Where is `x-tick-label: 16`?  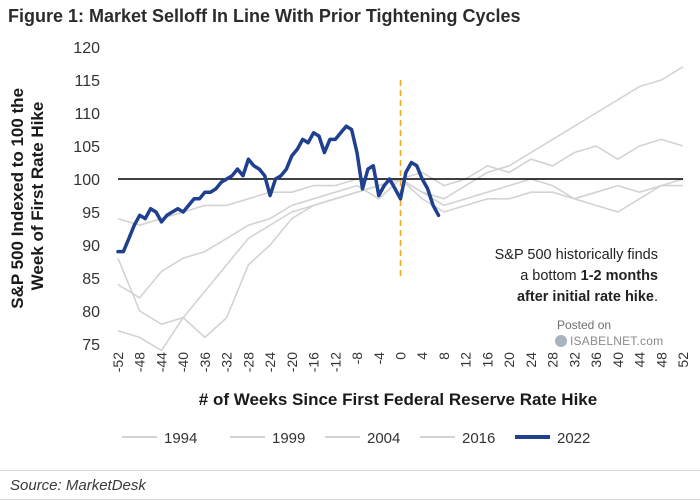 x-tick-label: 16 is located at coordinates (487, 360).